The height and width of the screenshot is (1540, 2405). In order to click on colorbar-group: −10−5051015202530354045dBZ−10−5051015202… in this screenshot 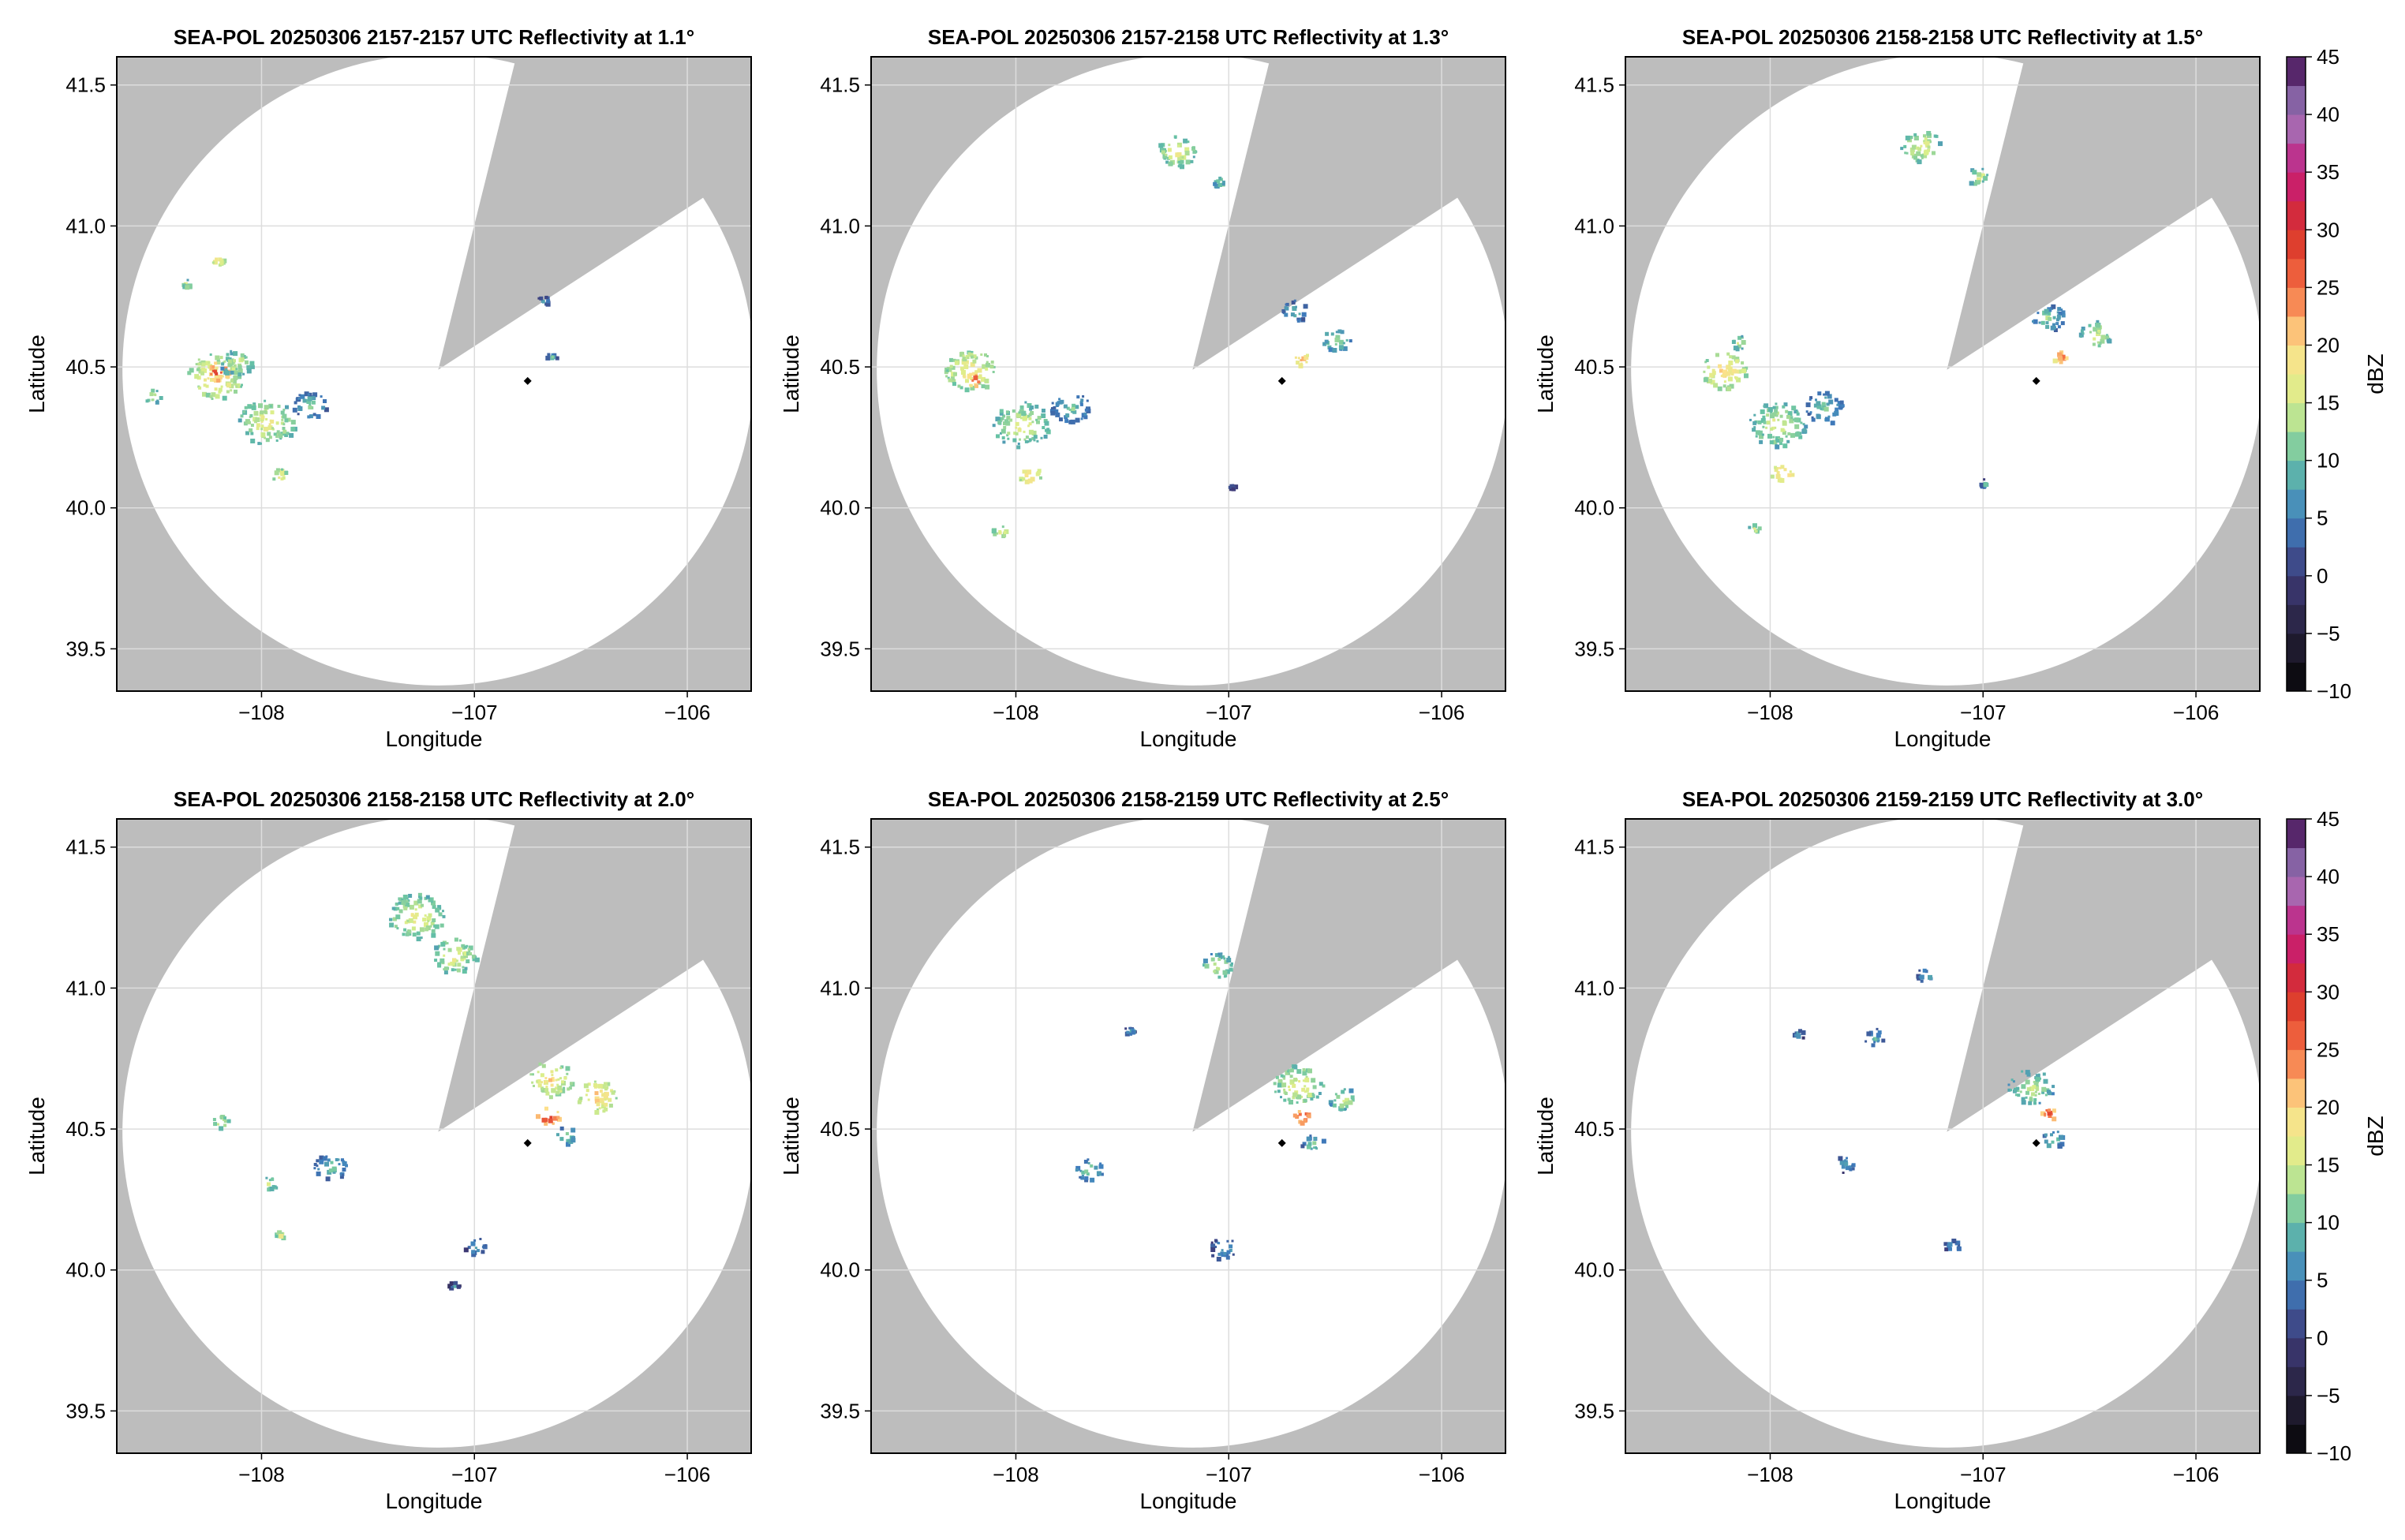, I will do `click(2337, 755)`.